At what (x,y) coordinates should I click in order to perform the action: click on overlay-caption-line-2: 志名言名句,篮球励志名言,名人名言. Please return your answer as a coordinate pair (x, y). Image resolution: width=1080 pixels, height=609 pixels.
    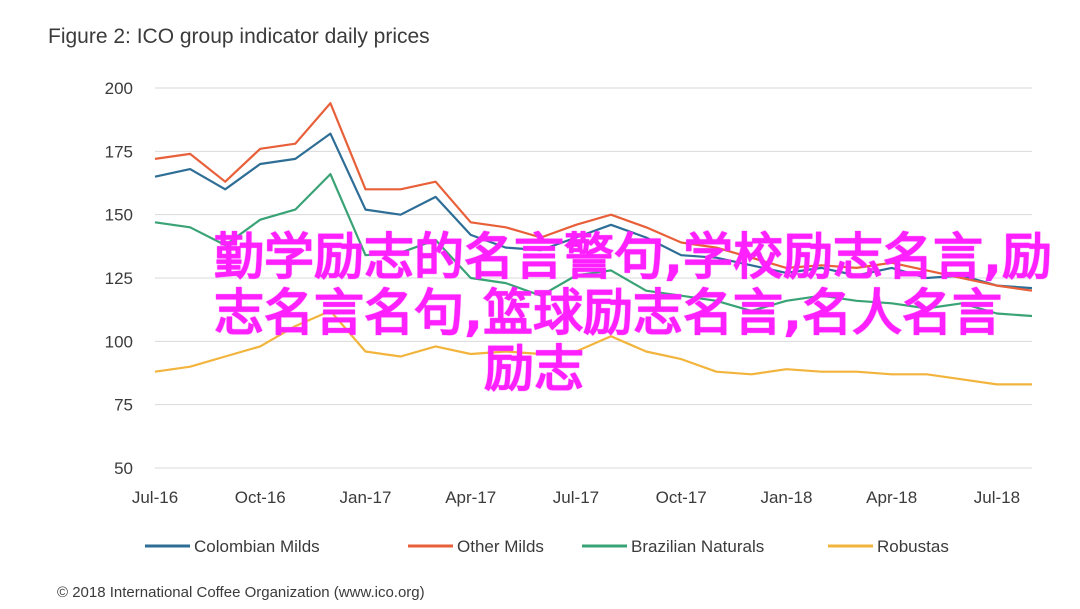
    Looking at the image, I should click on (608, 313).